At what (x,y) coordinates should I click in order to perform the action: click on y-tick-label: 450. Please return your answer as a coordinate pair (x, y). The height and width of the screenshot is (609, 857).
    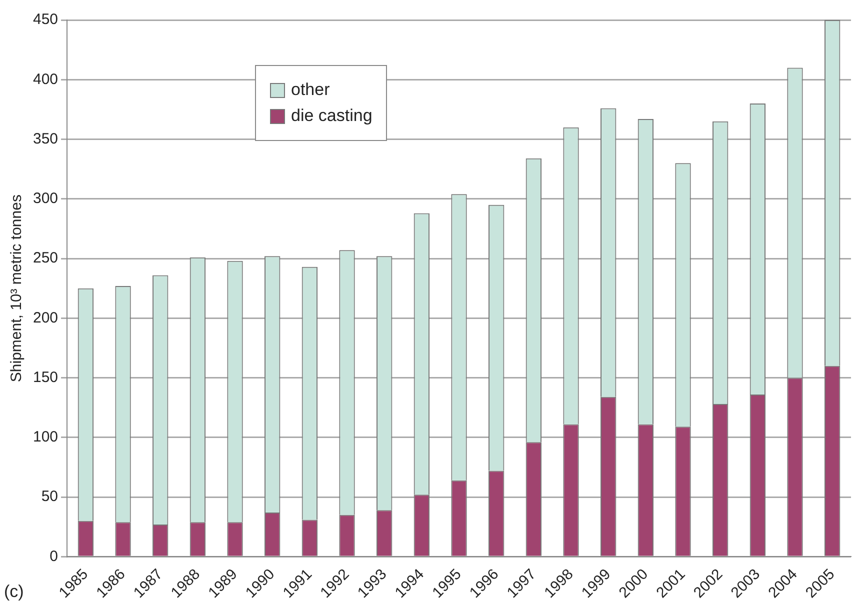
    Looking at the image, I should click on (45, 19).